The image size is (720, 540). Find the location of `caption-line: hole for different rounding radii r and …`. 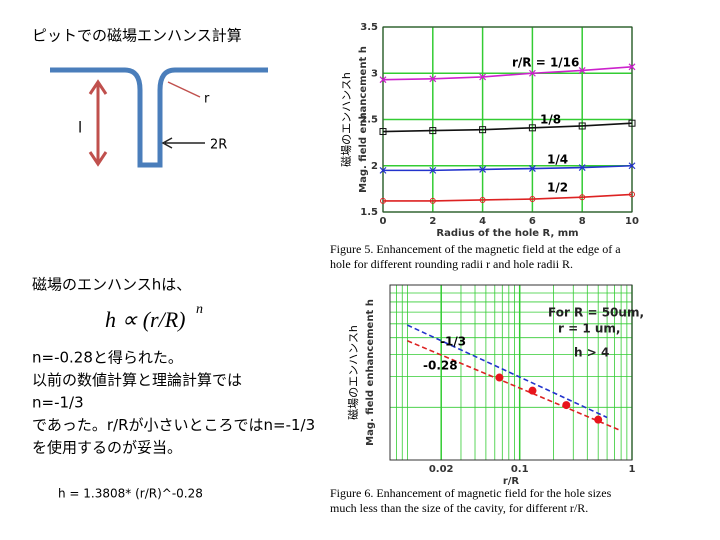

caption-line: hole for different rounding radii r and … is located at coordinates (451, 264).